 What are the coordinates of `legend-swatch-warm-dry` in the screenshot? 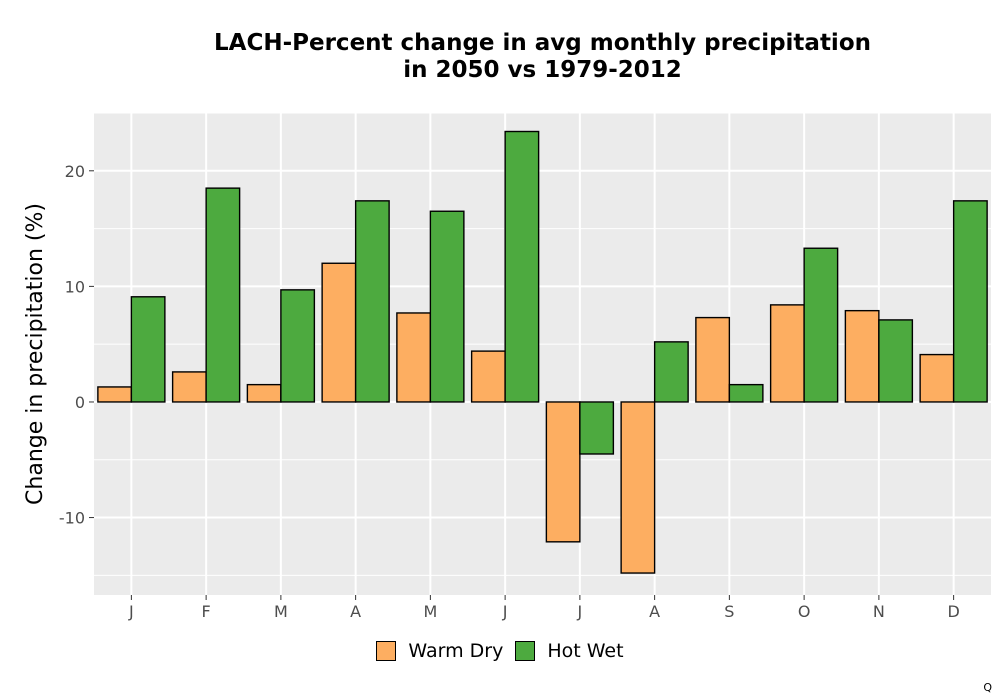 It's located at (386, 651).